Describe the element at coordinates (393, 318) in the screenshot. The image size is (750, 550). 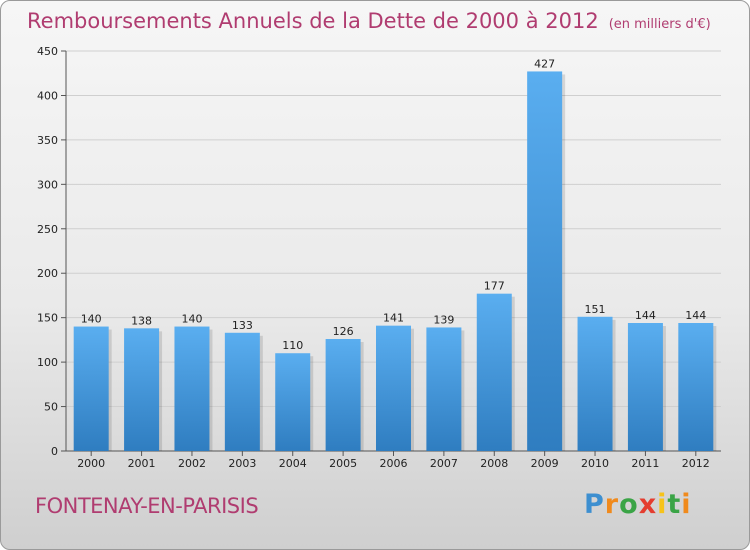
I see `data-label: 141` at that location.